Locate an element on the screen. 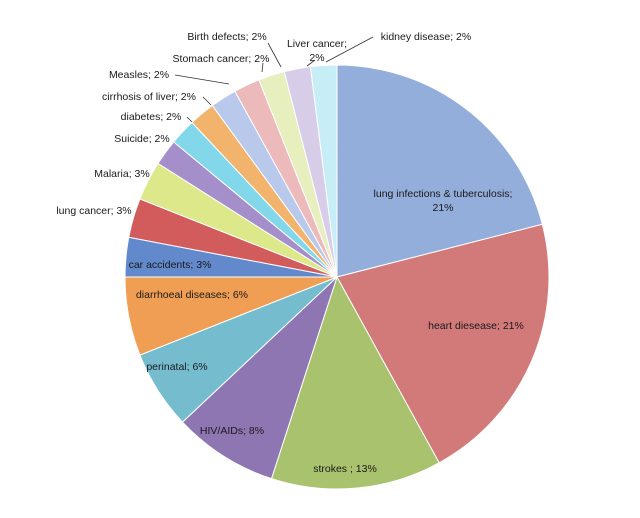  leader-line-liver-cancer is located at coordinates (311, 63).